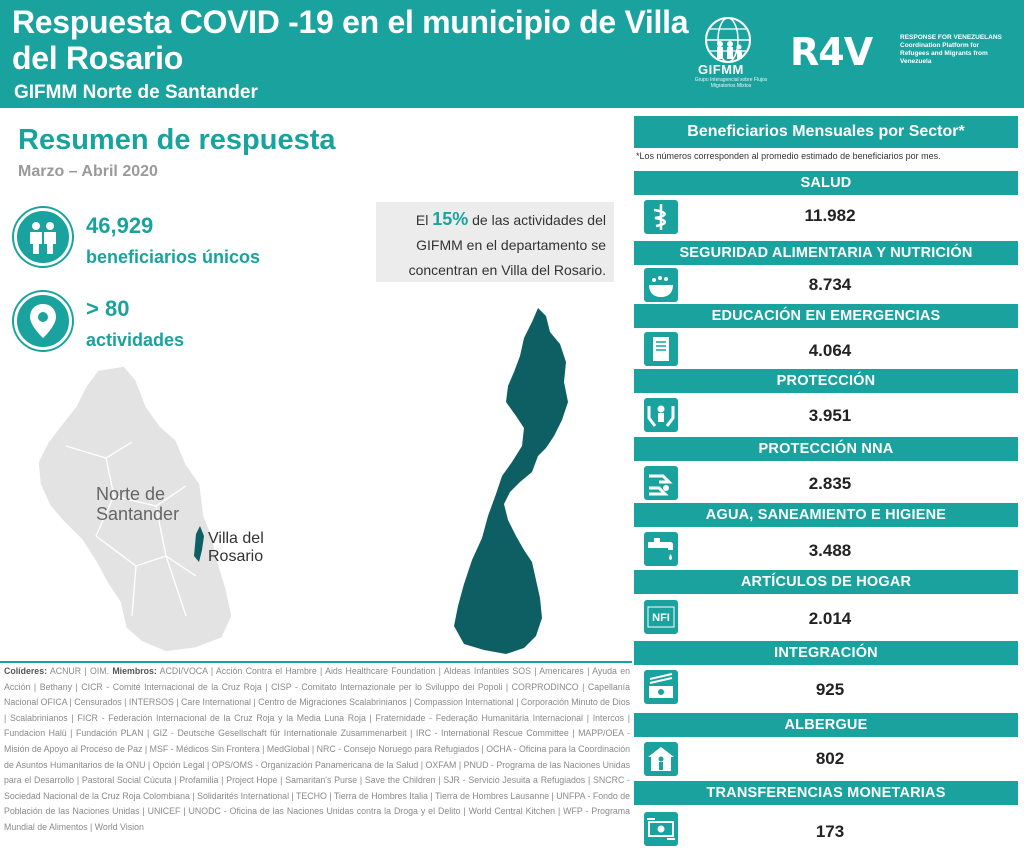 The image size is (1024, 859). Describe the element at coordinates (236, 547) in the screenshot. I see `municipality-label: Villa del Rosario` at that location.